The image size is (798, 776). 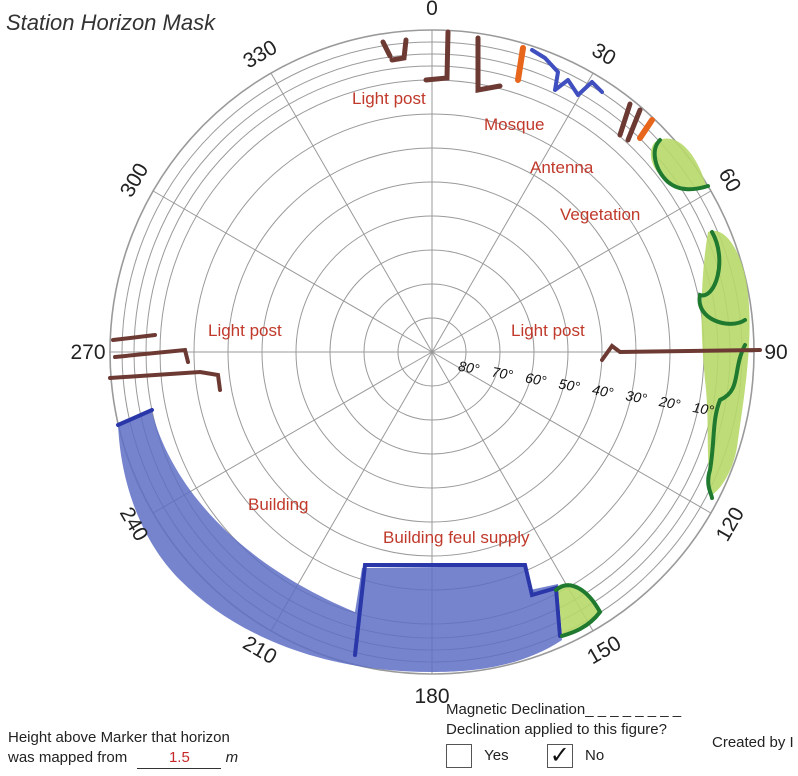 What do you see at coordinates (604, 650) in the screenshot?
I see `azimuth-label: 150` at bounding box center [604, 650].